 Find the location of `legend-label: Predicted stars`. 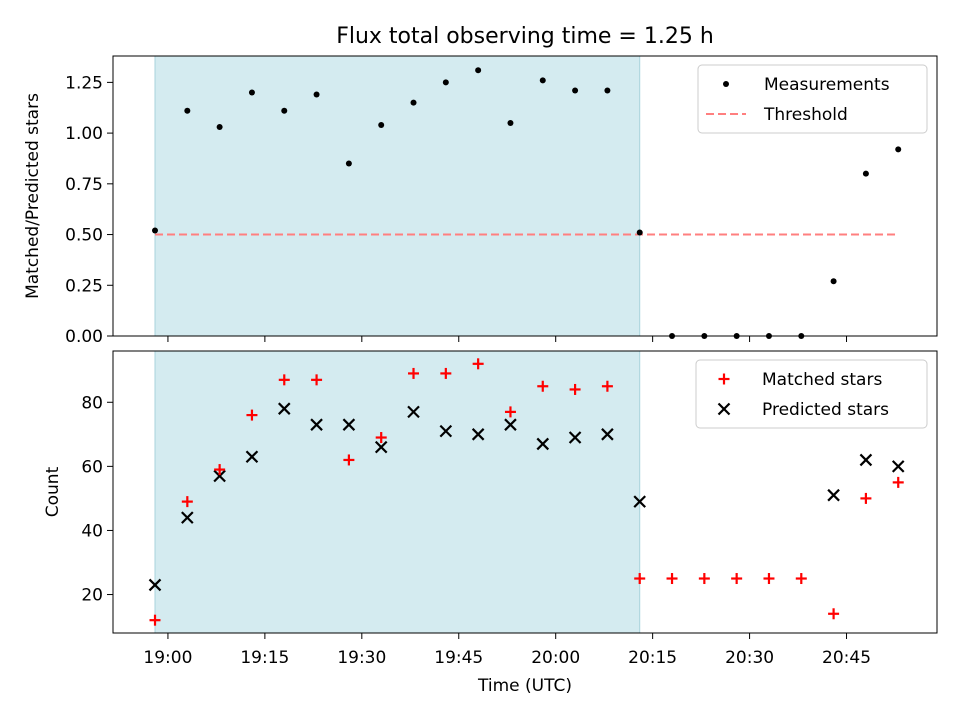

legend-label: Predicted stars is located at coordinates (825, 410).